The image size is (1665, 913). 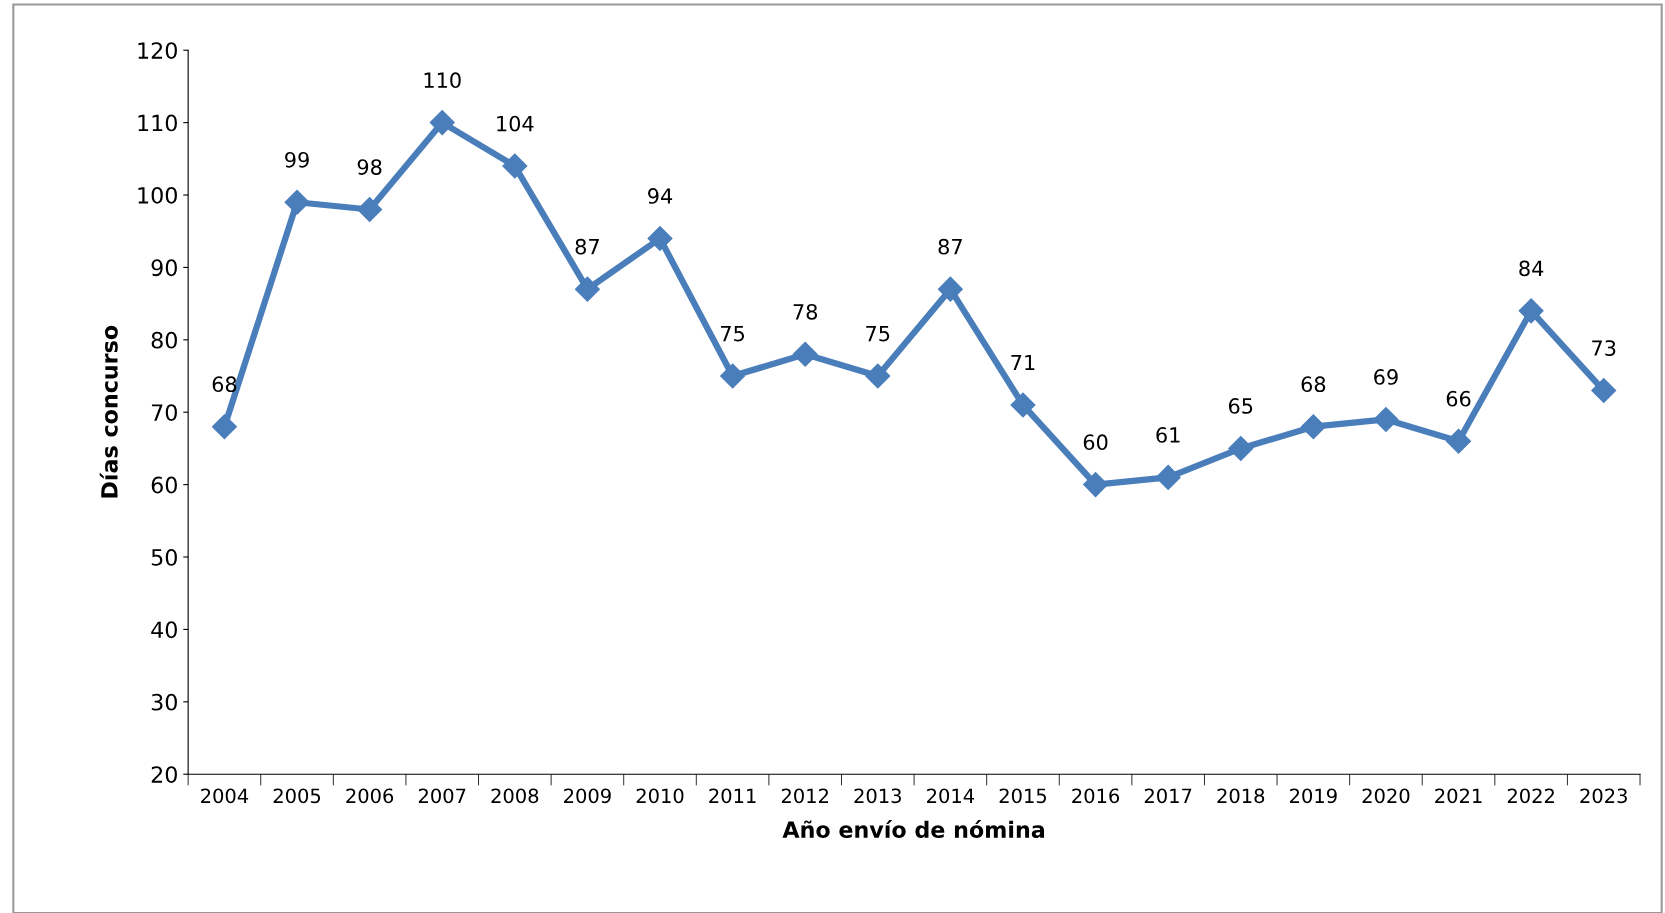 What do you see at coordinates (1531, 268) in the screenshot?
I see `data-label: 84` at bounding box center [1531, 268].